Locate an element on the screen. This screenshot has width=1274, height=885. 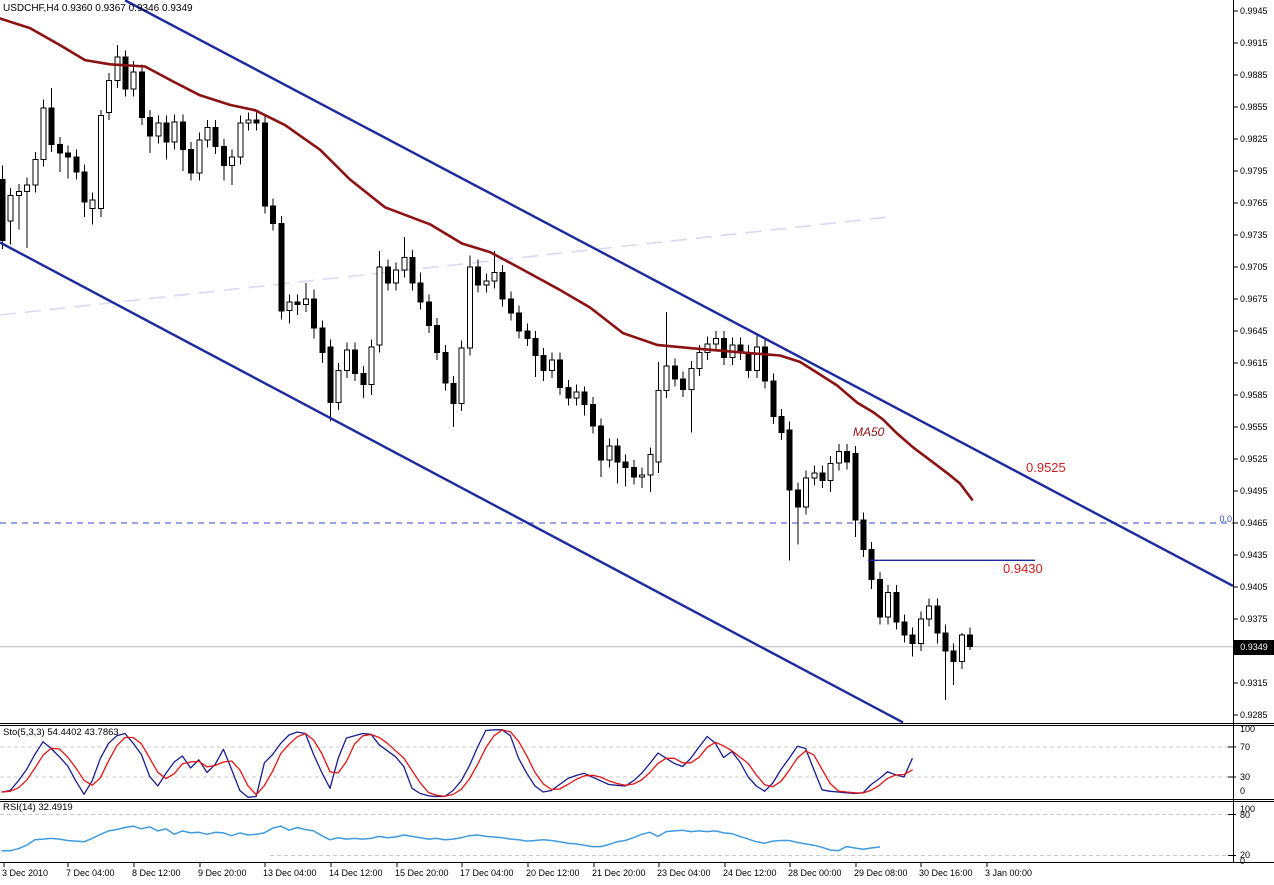
sto-axis-label: 30 is located at coordinates (1245, 777).